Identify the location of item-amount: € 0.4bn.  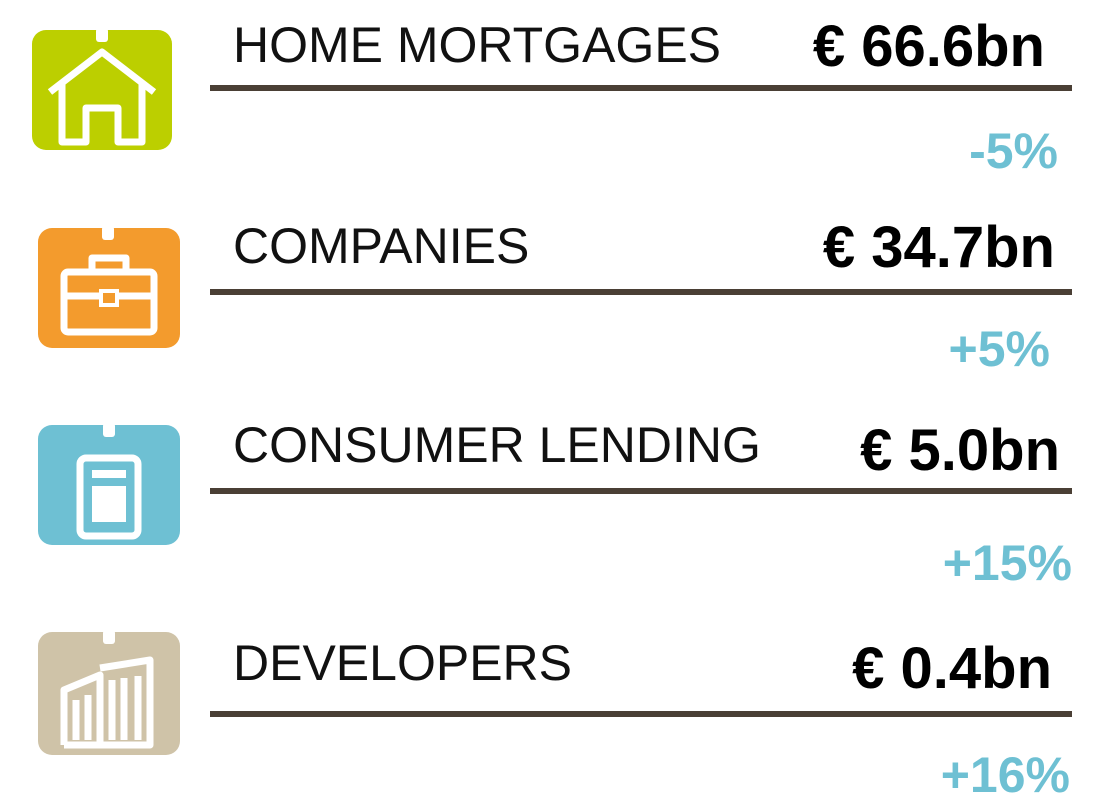
(952, 668).